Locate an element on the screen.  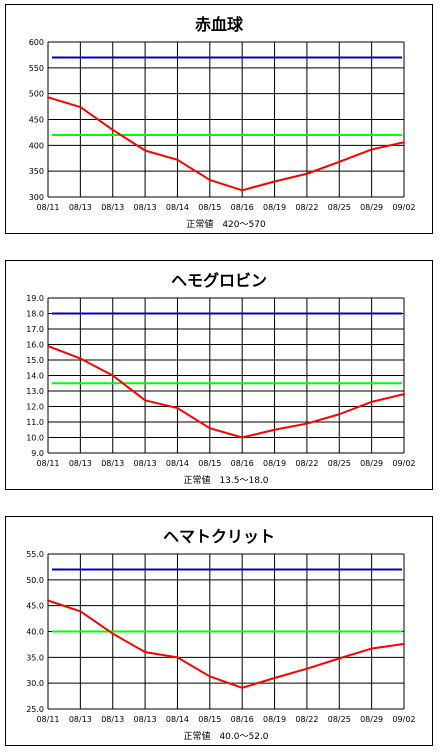
chart-title: ヘモグロビン is located at coordinates (218, 280).